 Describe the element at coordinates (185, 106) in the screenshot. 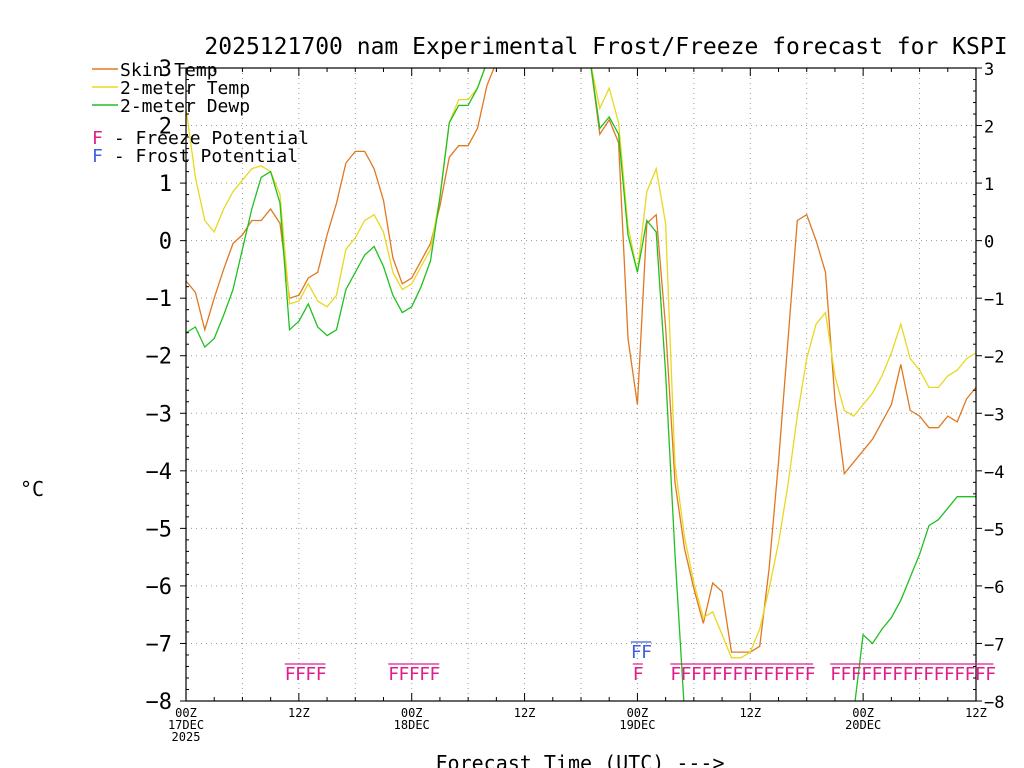

I see `legend-label-2m-dewp: 2-meter Dewp` at that location.